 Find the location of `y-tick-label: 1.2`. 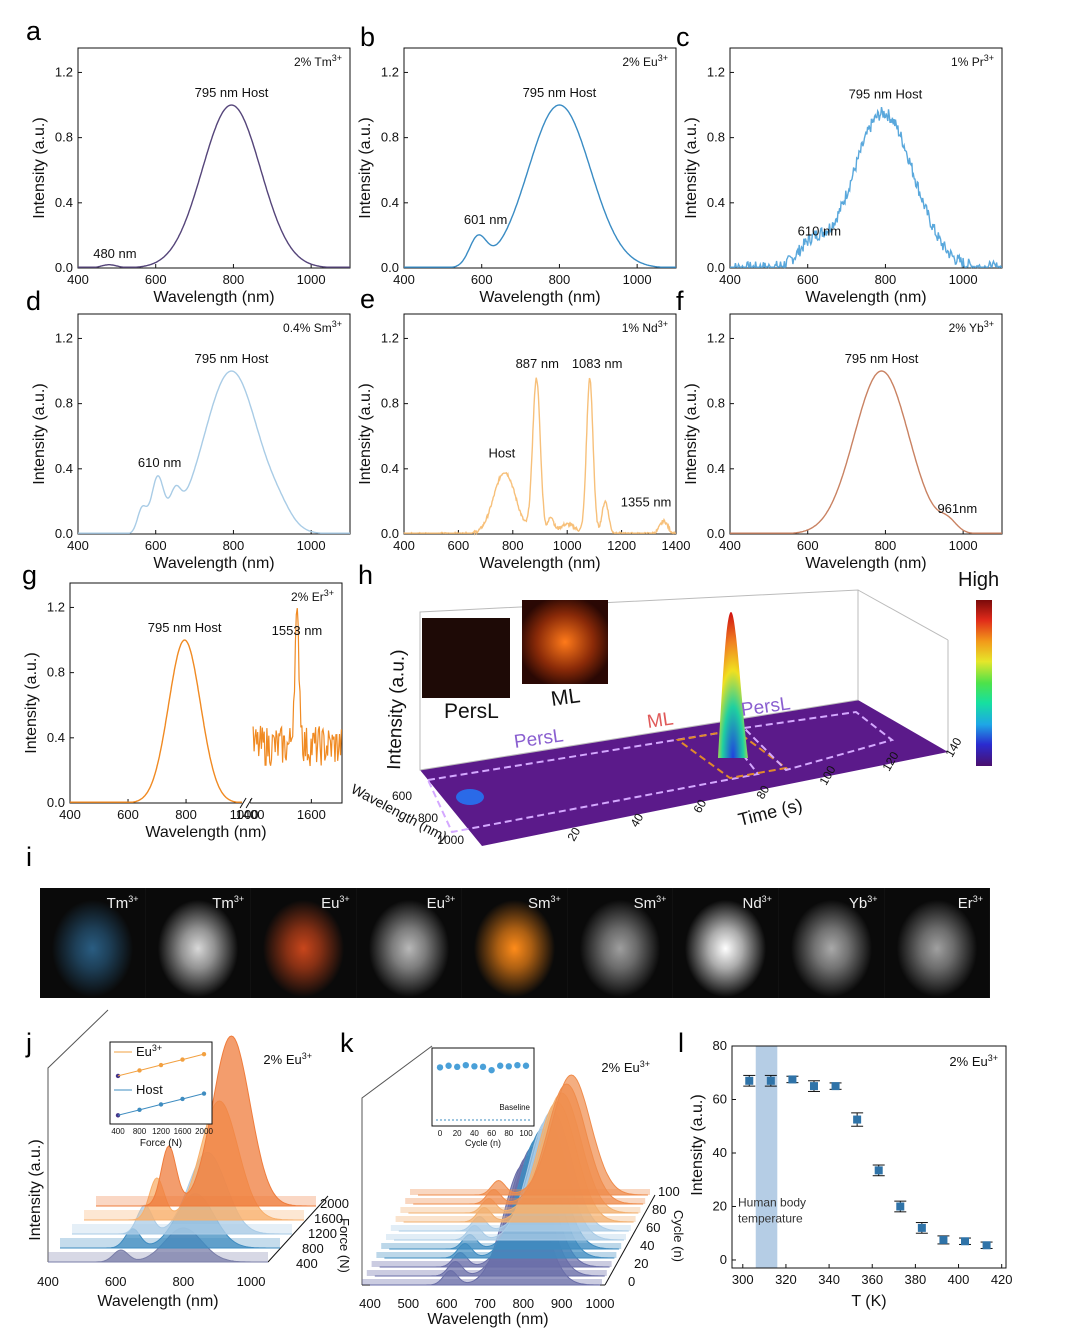

y-tick-label: 1.2 is located at coordinates (64, 71).